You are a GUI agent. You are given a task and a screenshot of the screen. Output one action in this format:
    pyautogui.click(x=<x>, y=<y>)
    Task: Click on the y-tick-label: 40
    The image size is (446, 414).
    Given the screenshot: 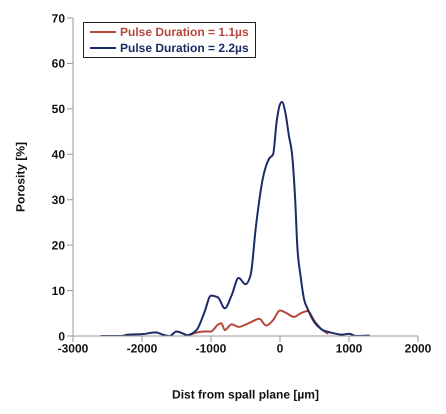 What is the action you would take?
    pyautogui.click(x=59, y=155)
    